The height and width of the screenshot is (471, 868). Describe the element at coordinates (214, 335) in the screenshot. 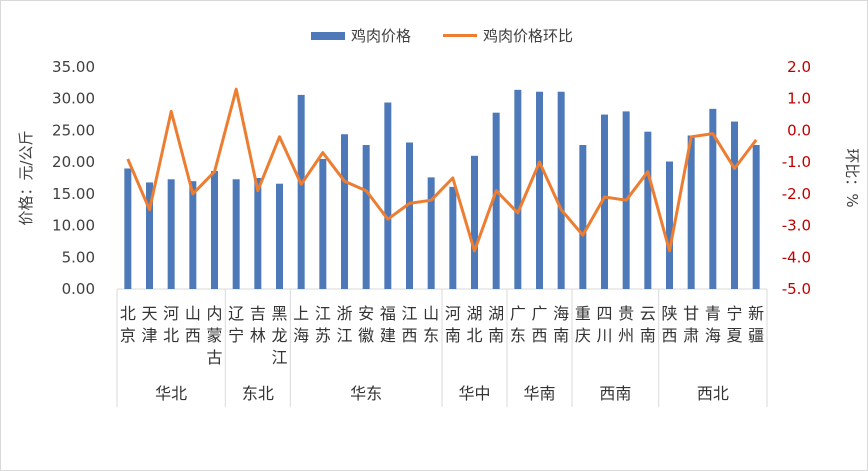

I see `x-tick-label: 内蒙古` at that location.